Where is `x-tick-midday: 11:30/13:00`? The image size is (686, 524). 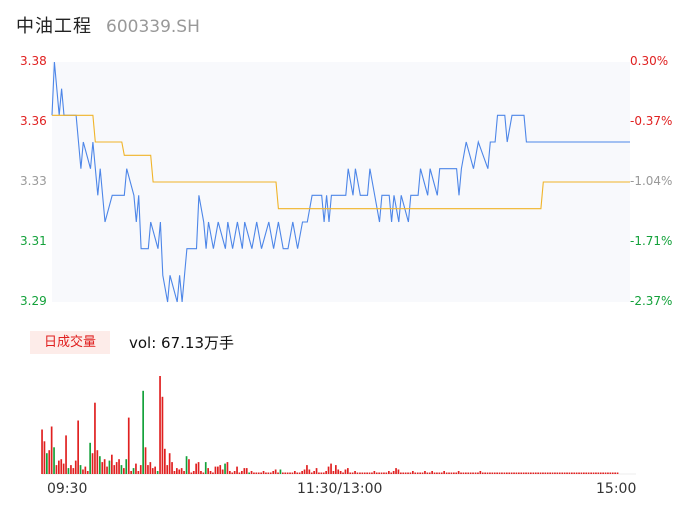
x-tick-midday: 11:30/13:00 is located at coordinates (340, 489).